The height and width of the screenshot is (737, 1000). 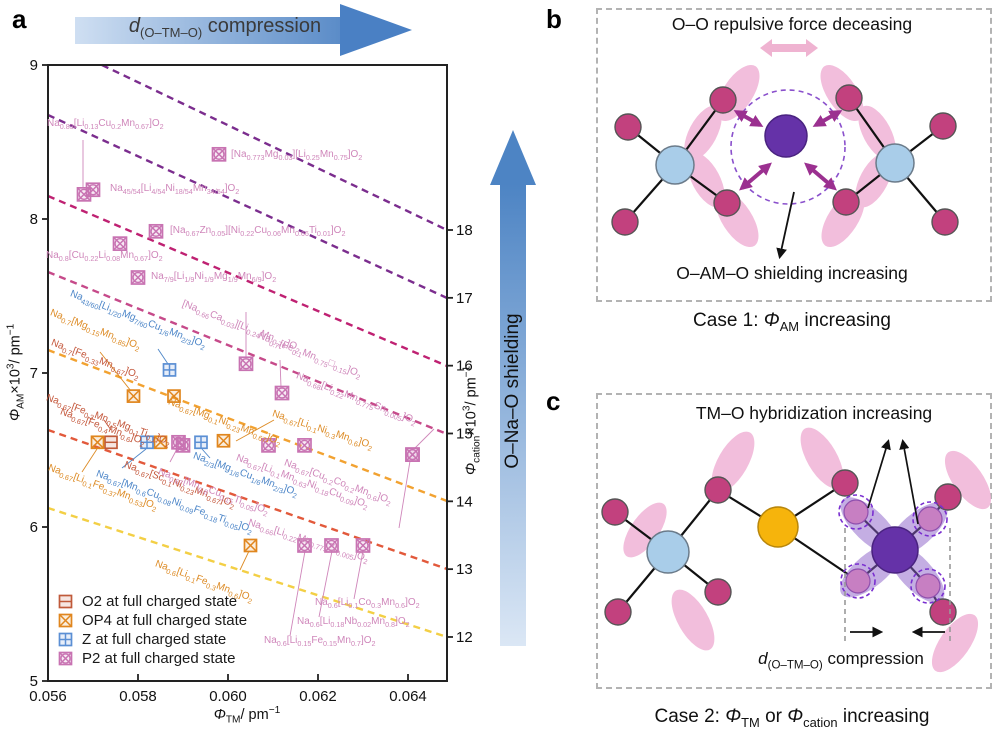 What do you see at coordinates (320, 641) in the screenshot?
I see `compound-label: Na0.6[Li0.15Fe0.15Mn0.7]O2` at bounding box center [320, 641].